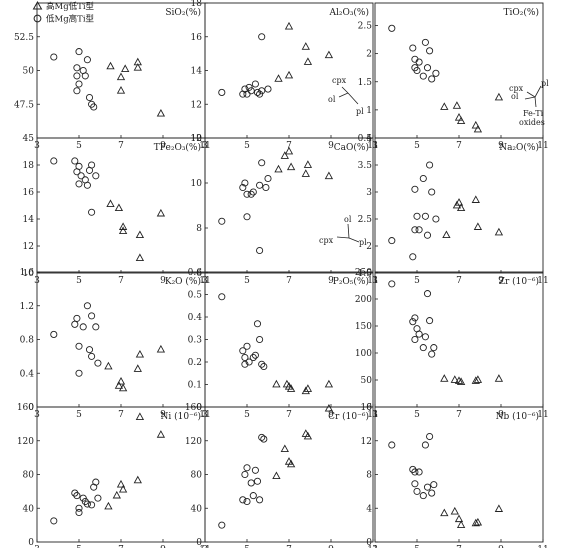 The width and height of the screenshot is (567, 548). I want to click on y-tick-label: 1.5, so click(365, 274).